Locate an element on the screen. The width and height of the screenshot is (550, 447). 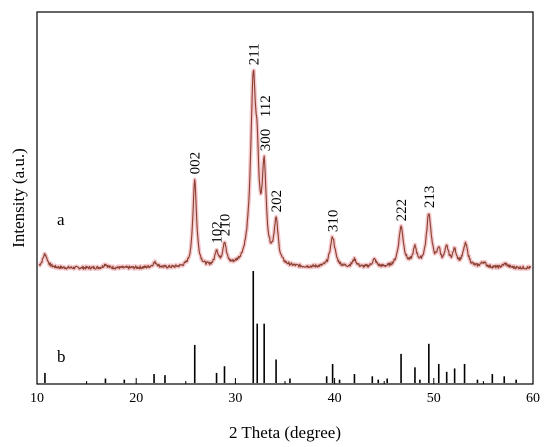
x-tick-label: 10 is located at coordinates (37, 398).